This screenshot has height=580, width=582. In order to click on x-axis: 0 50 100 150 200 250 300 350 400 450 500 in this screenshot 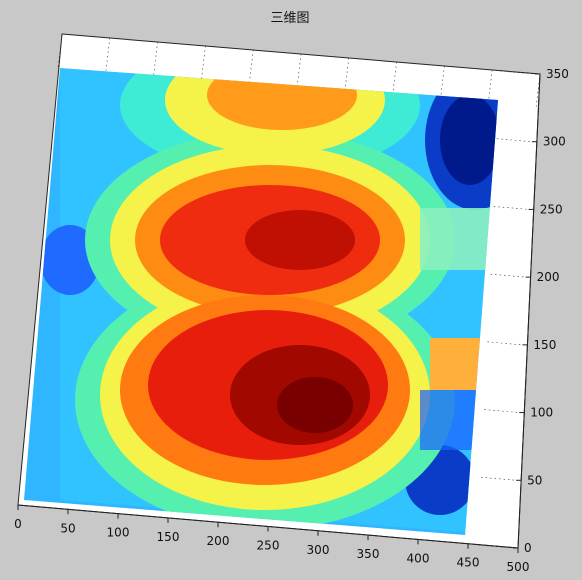, I will do `click(272, 539)`.